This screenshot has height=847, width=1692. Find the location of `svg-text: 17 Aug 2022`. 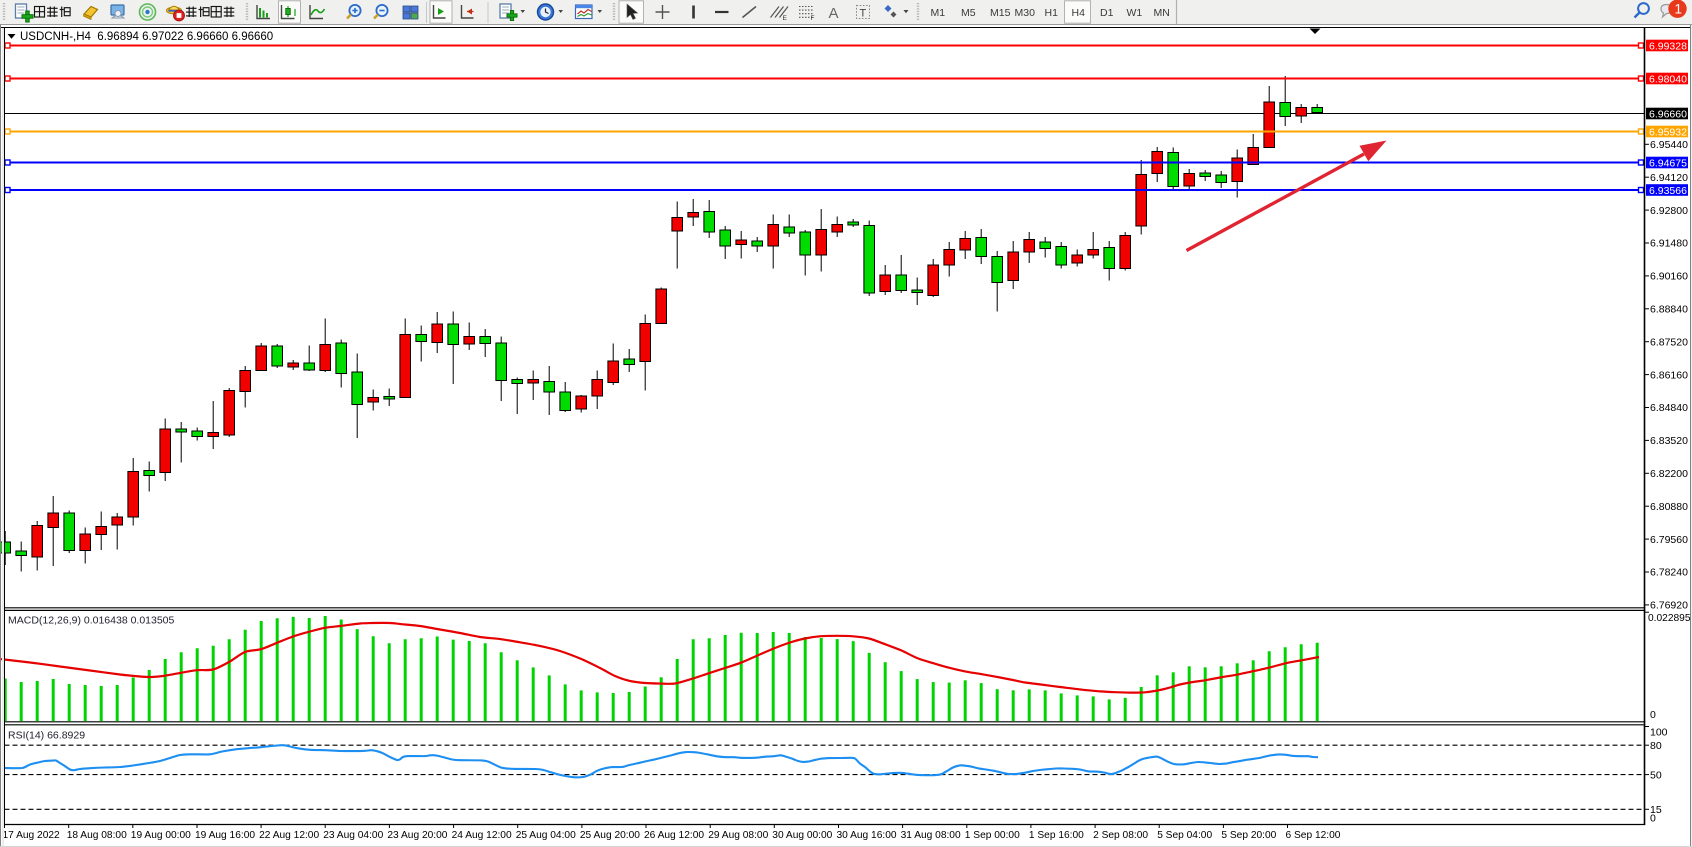

svg-text: 17 Aug 2022 is located at coordinates (32, 835).